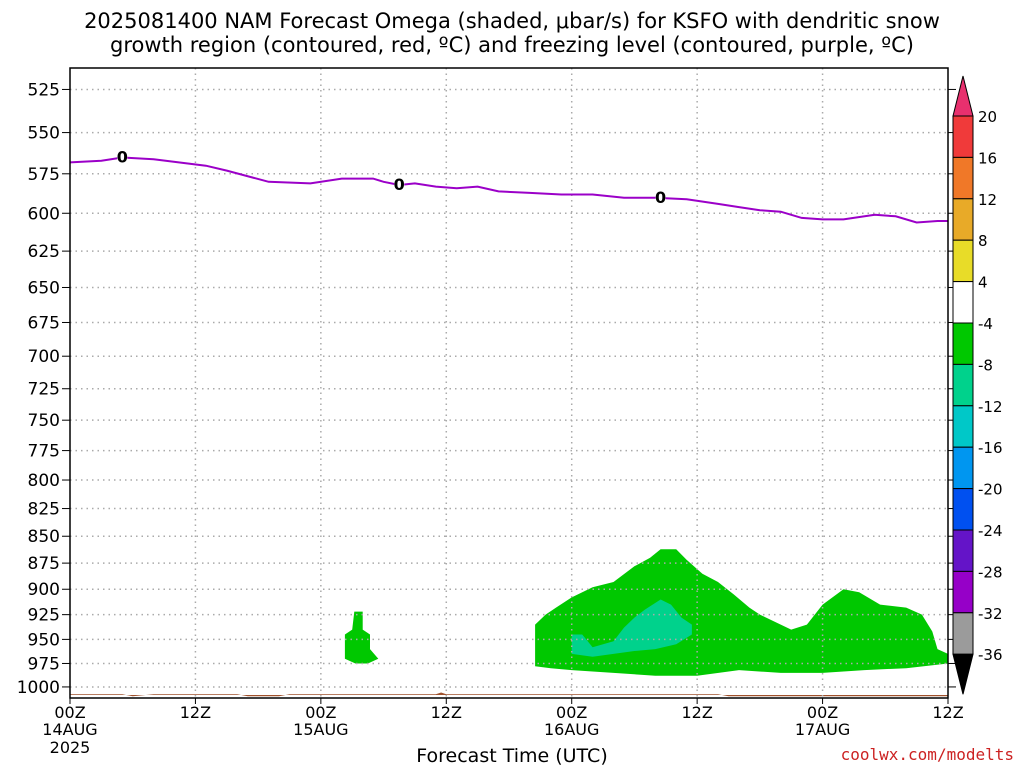 The height and width of the screenshot is (768, 1024). I want to click on y-tick-label-17: 950, so click(44, 640).